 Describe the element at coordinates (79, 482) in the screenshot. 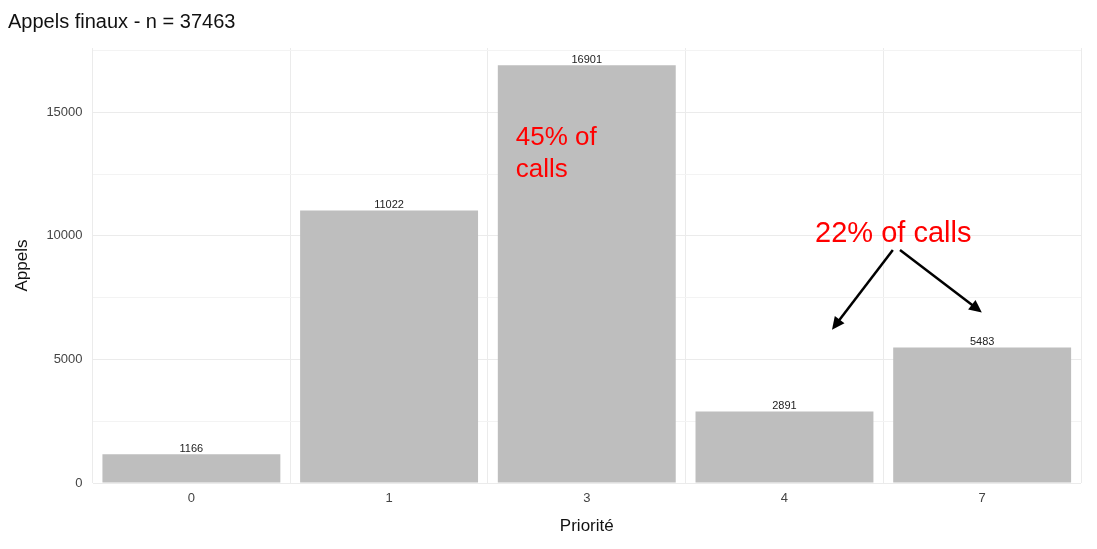

I see `y-tick-label: 0` at that location.